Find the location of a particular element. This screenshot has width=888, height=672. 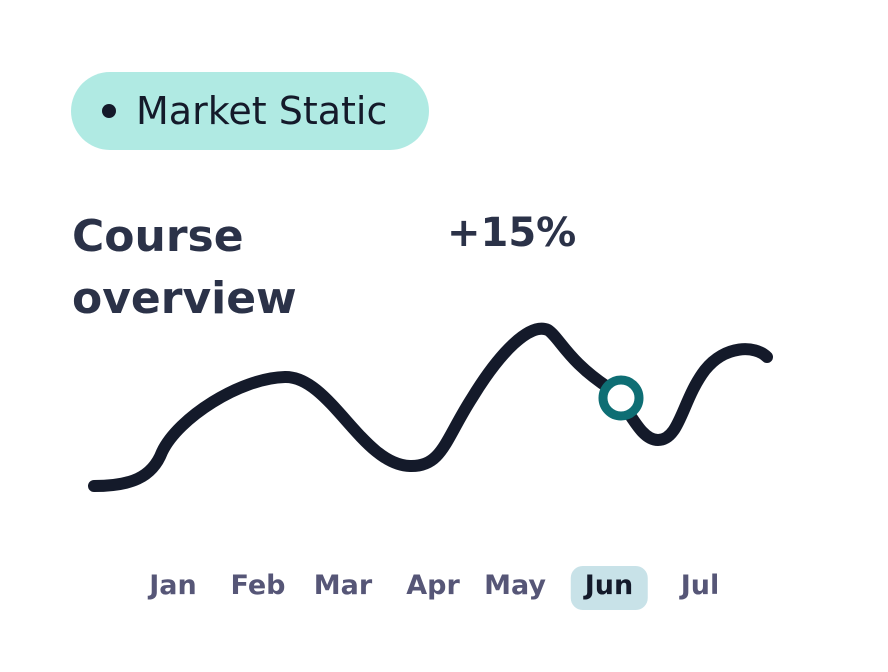

month-tick-apr: Apr is located at coordinates (433, 585).